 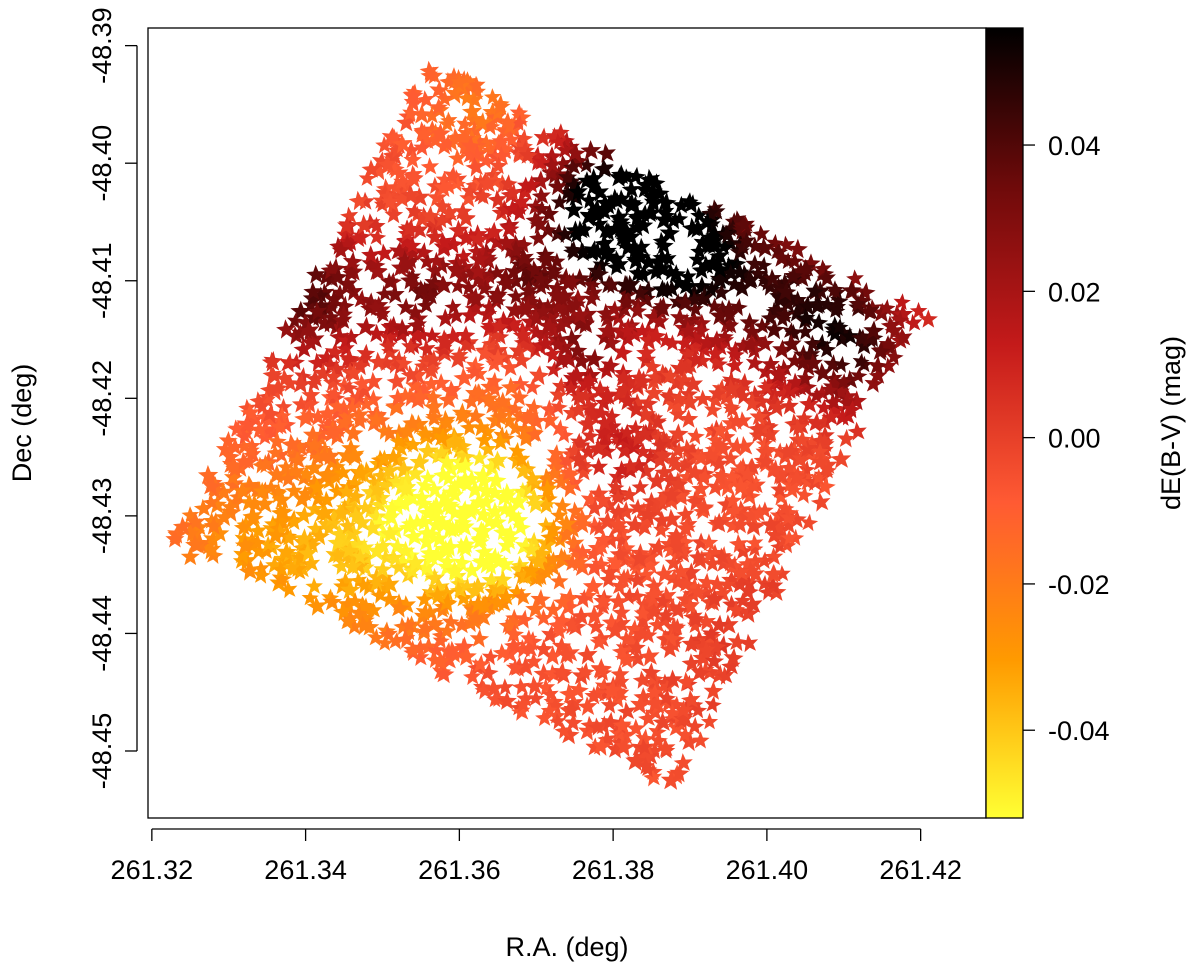 I want to click on colorbar-tick-label: 0.00, so click(x=1074, y=439).